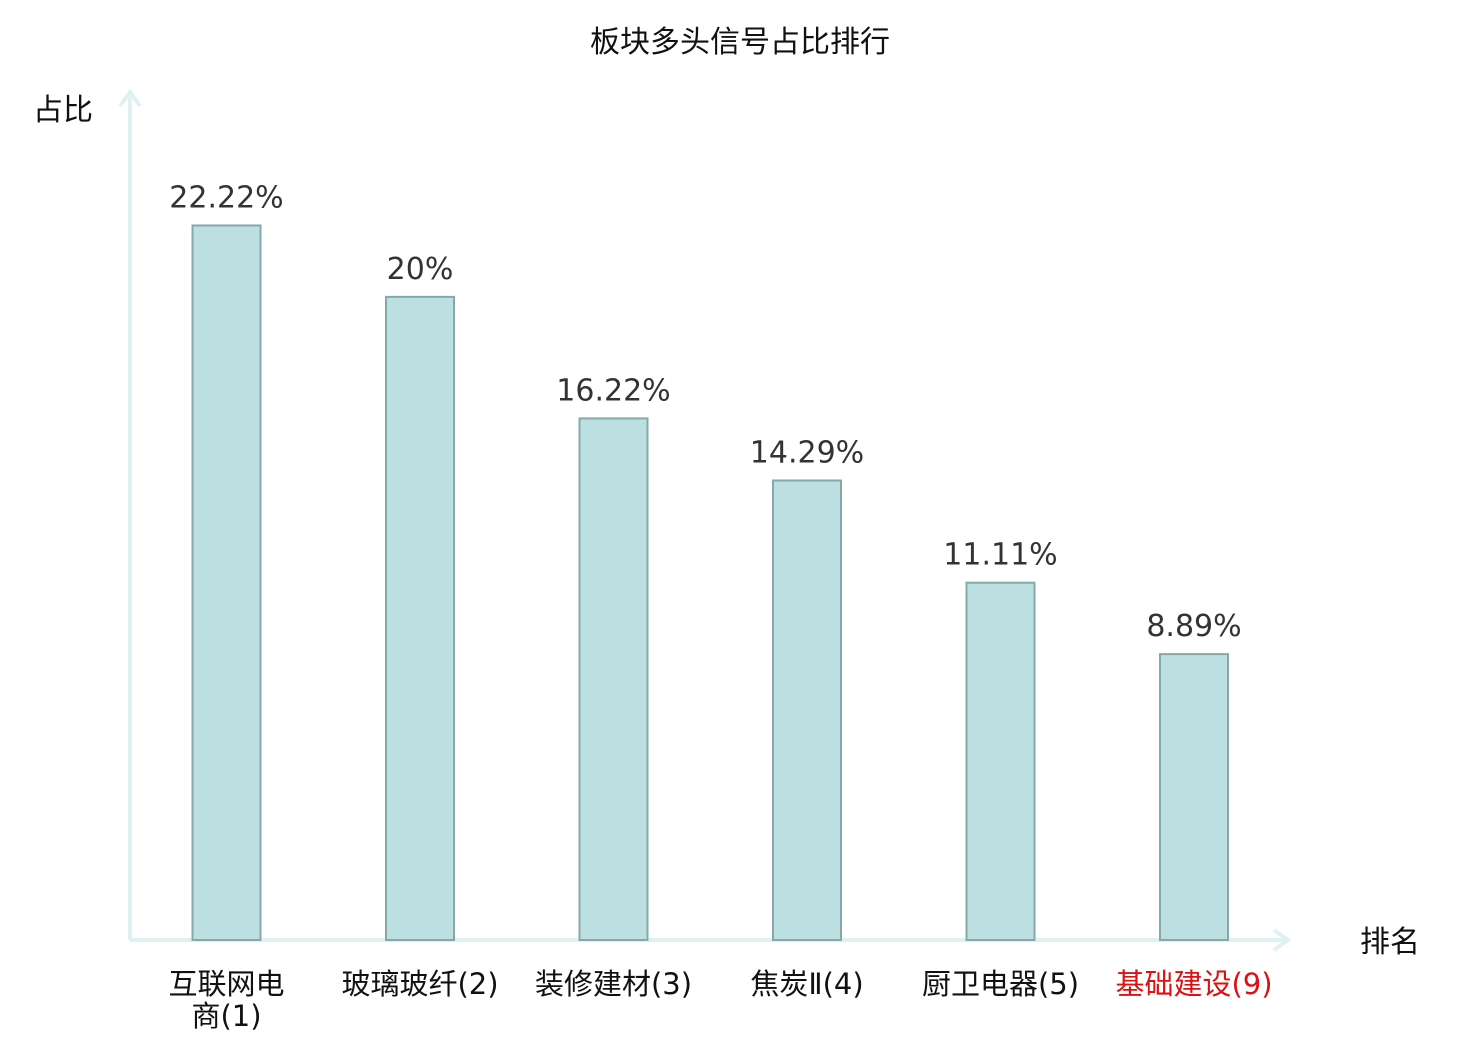  What do you see at coordinates (613, 984) in the screenshot?
I see `x-tick-label: 装修建材(3)` at bounding box center [613, 984].